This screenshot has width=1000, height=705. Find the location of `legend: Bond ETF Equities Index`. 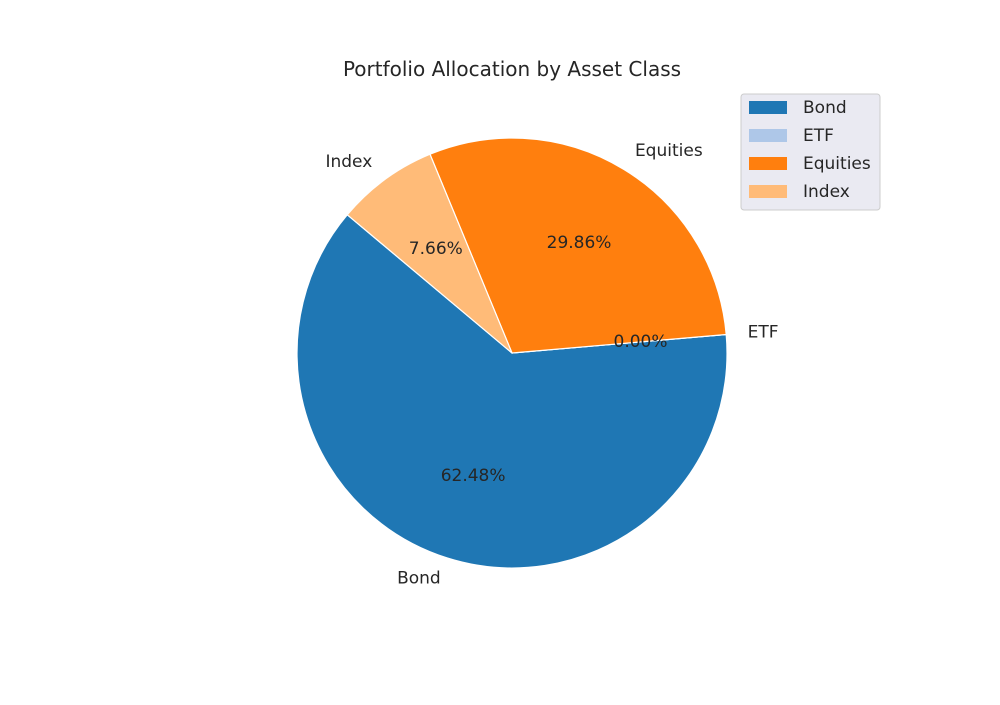

legend: Bond ETF Equities Index is located at coordinates (810, 152).